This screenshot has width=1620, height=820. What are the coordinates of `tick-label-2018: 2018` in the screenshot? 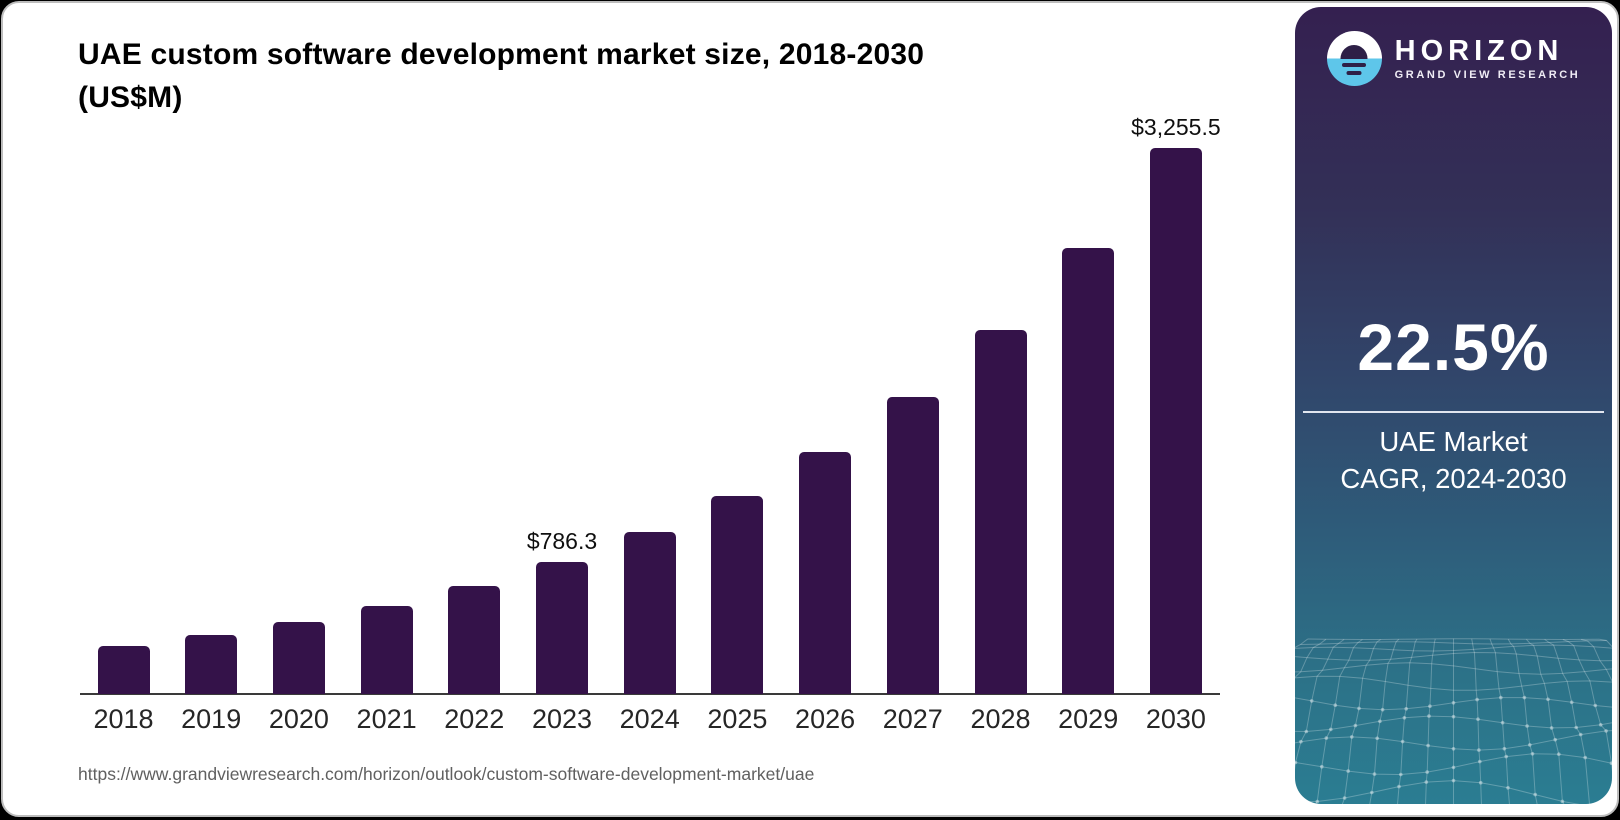 It's located at (123, 719).